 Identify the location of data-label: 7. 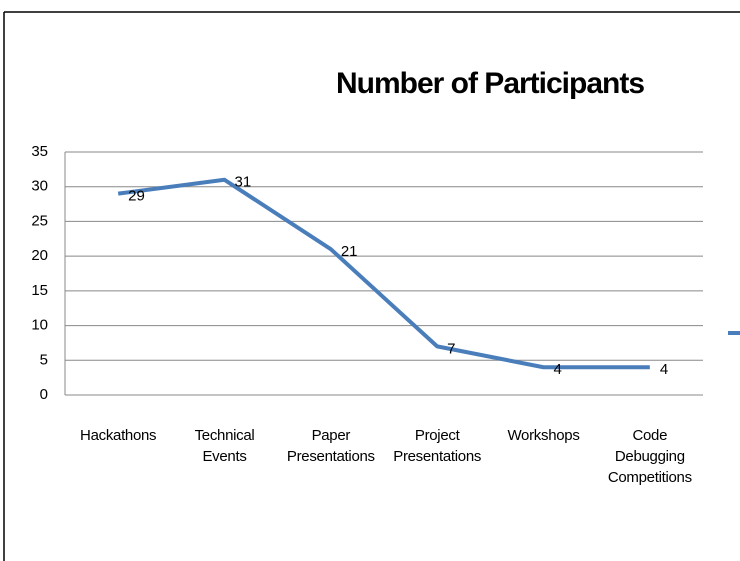
(451, 348).